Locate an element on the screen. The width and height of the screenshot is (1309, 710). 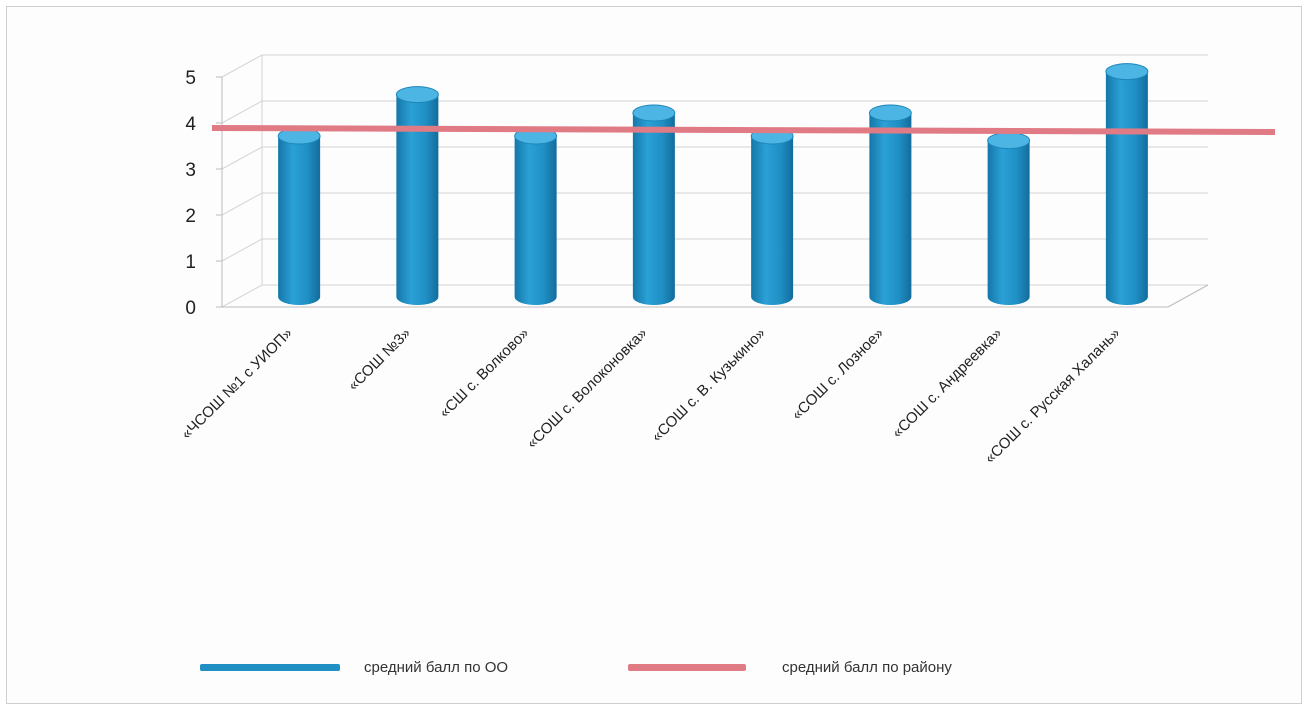
legend-label-school: средний балл по ОО is located at coordinates (436, 667).